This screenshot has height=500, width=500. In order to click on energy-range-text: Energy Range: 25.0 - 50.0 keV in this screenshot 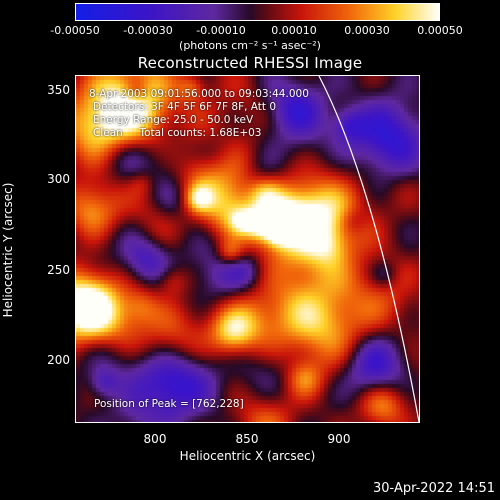, I will do `click(173, 120)`.